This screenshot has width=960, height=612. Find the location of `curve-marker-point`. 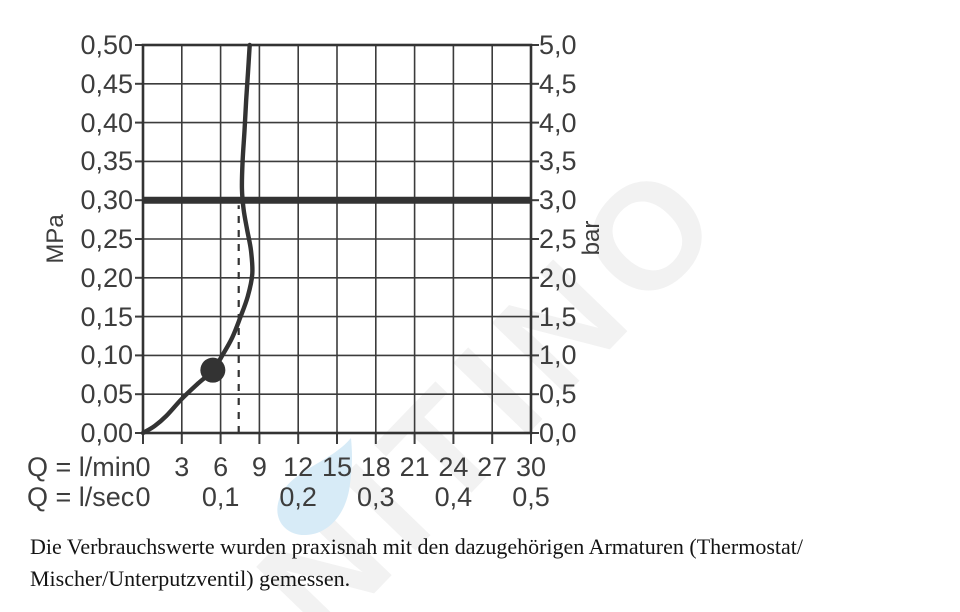

curve-marker-point is located at coordinates (213, 370).